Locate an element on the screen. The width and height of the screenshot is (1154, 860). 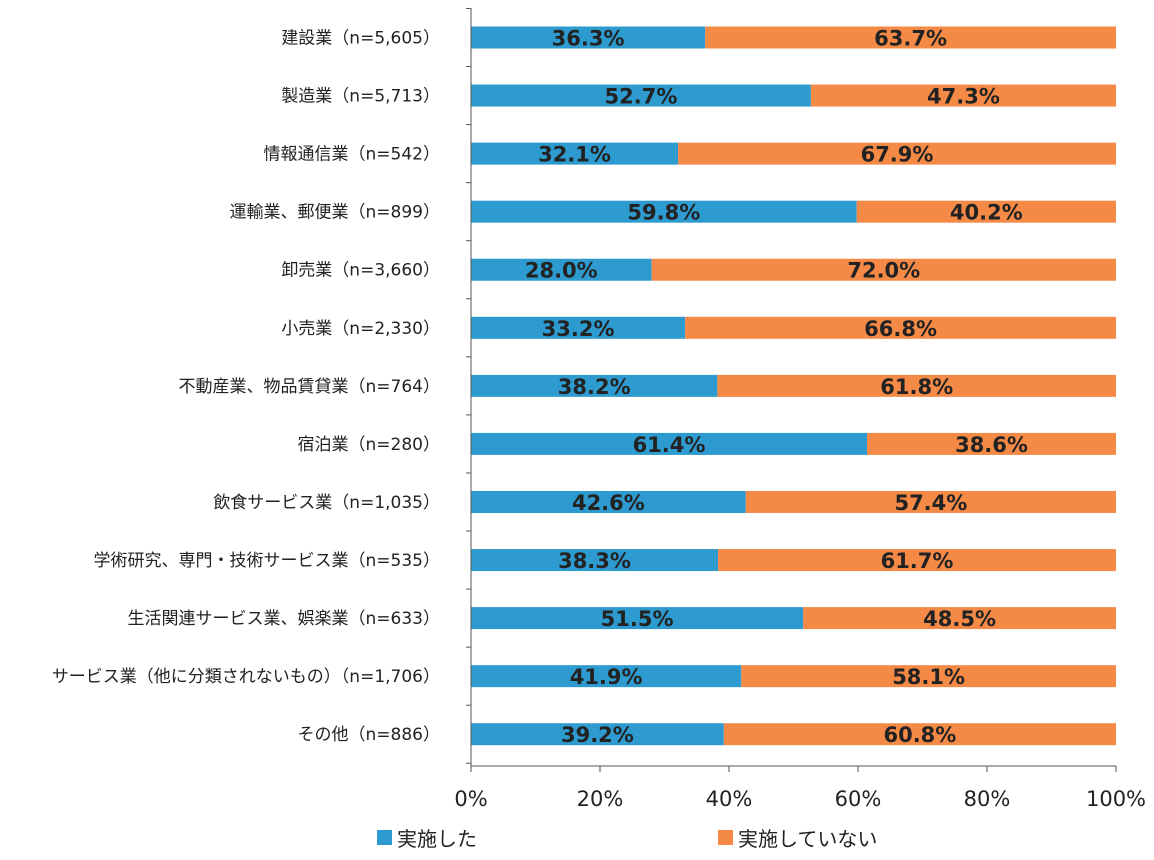
data-label-implemented-3: 59.8% is located at coordinates (663, 213).